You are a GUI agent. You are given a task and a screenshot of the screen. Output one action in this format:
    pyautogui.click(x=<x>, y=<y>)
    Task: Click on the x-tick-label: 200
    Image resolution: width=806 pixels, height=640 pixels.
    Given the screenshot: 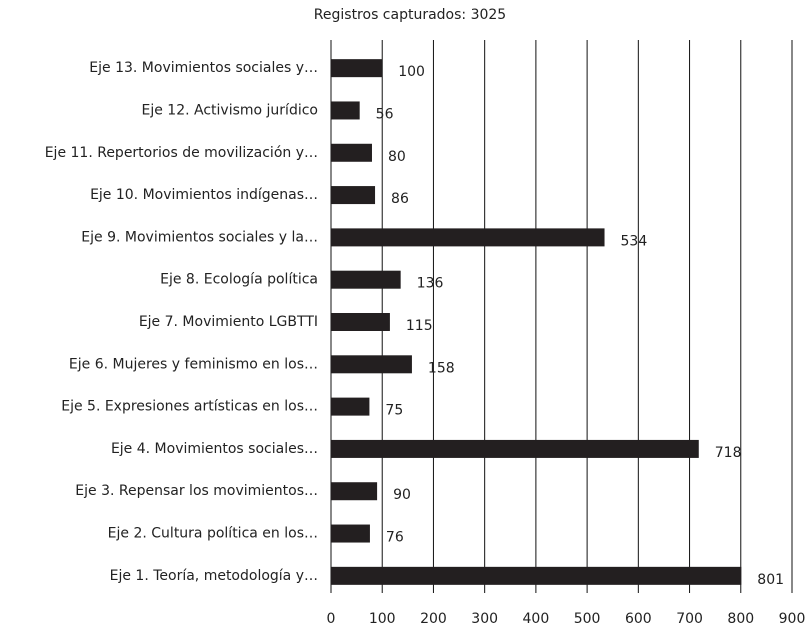 What is the action you would take?
    pyautogui.click(x=433, y=619)
    